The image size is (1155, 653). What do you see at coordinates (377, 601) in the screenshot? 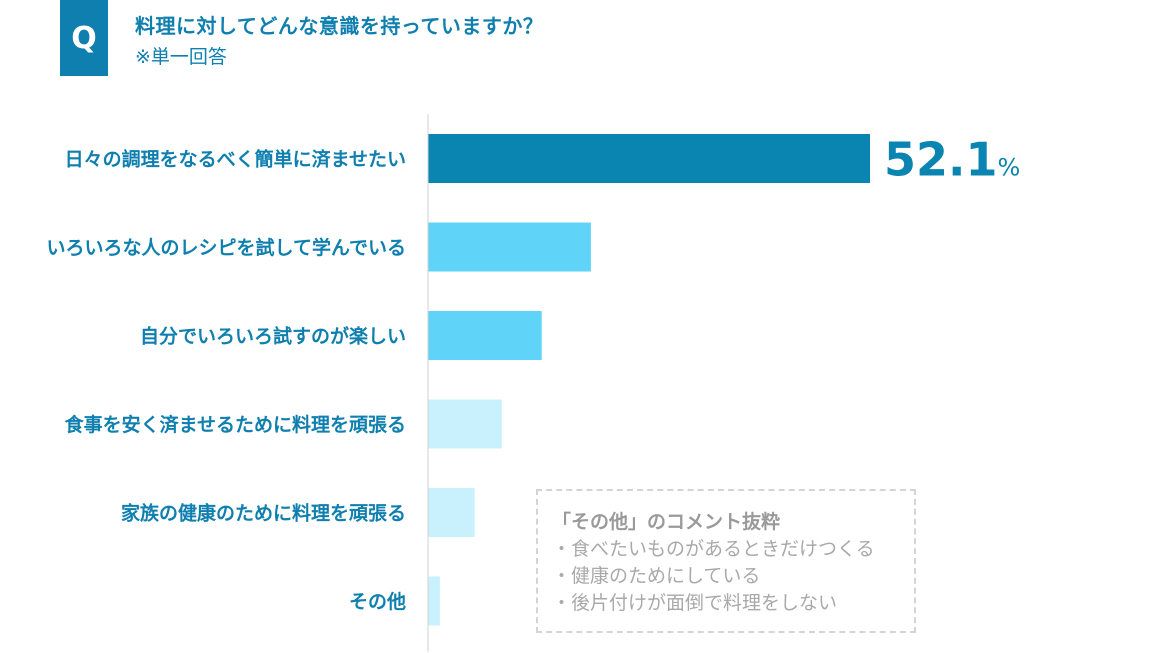
I see `category-label: その他` at bounding box center [377, 601].